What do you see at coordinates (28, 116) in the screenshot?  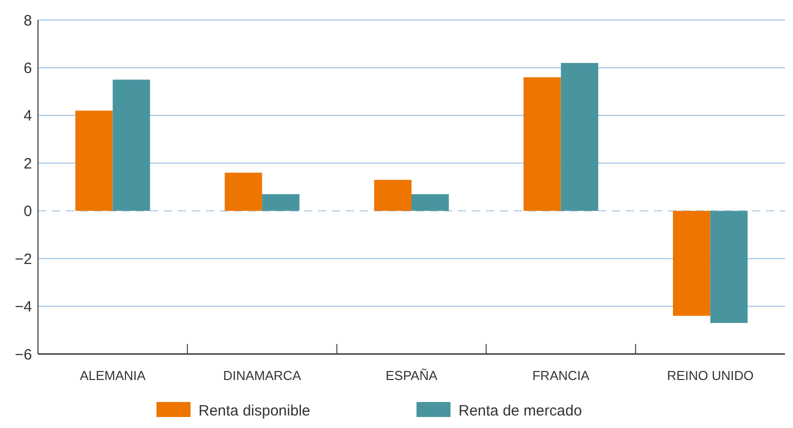 I see `y-tick-label: 4` at bounding box center [28, 116].